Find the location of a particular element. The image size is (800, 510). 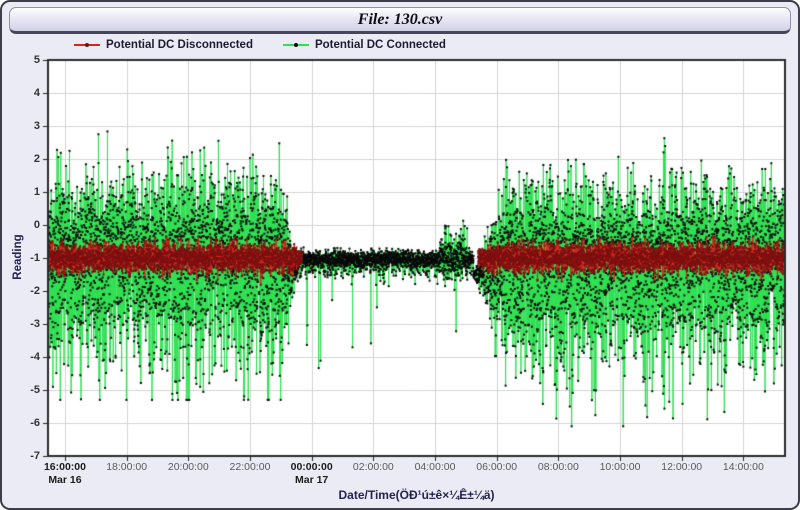

legend-item-disconnected: Potential DC Disconnected is located at coordinates (163, 45).